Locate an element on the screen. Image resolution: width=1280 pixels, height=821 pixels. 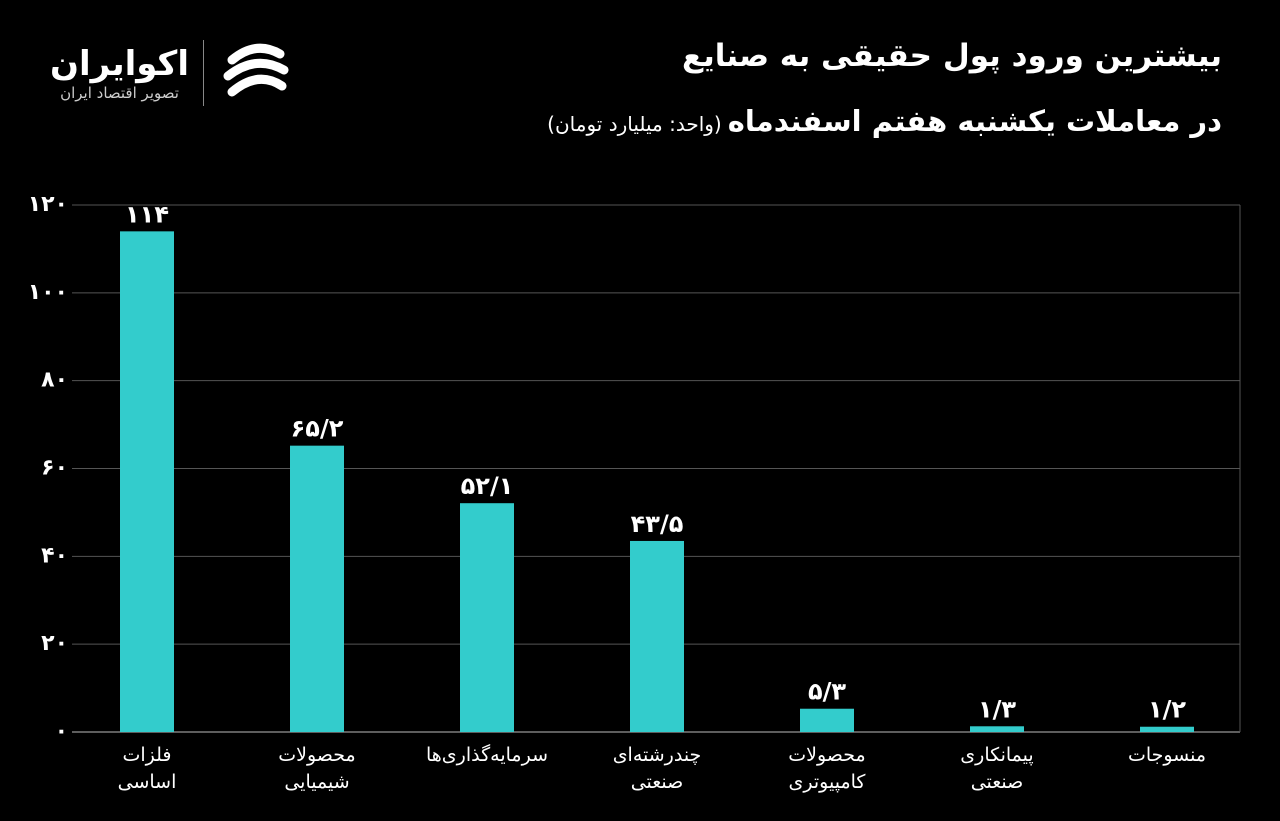
chart-subtitle: در معاملات یکشنبه هفتم اسفندماه is located at coordinates (974, 121).